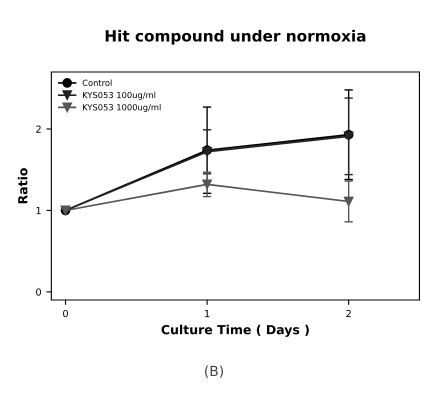 Image resolution: width=428 pixels, height=400 pixels. What do you see at coordinates (97, 83) in the screenshot?
I see `legend-label: Control` at bounding box center [97, 83].